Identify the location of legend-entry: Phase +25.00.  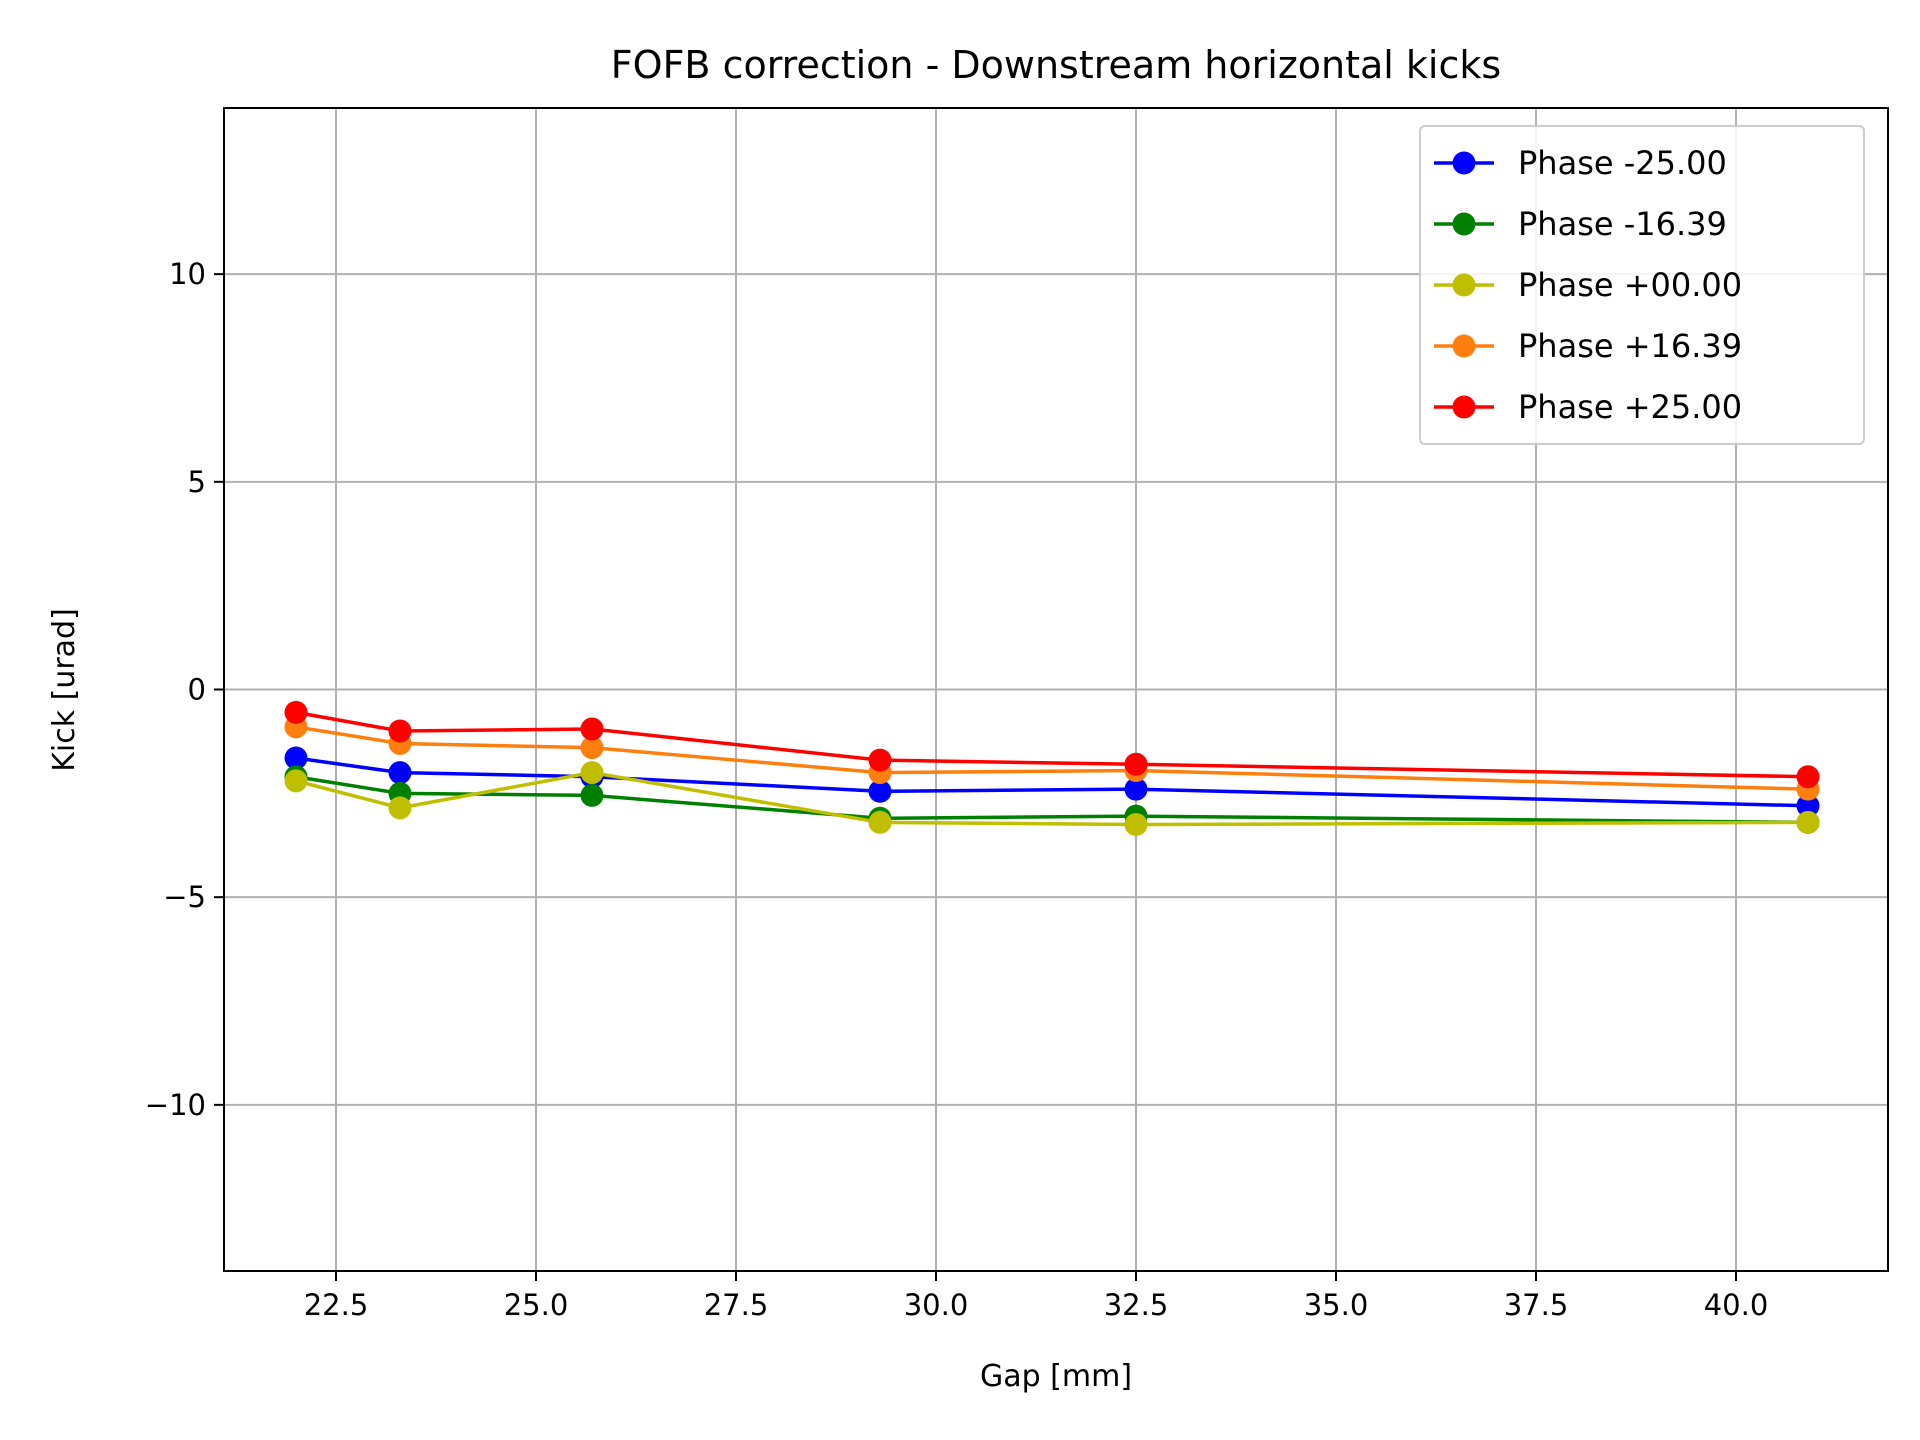
(1588, 407).